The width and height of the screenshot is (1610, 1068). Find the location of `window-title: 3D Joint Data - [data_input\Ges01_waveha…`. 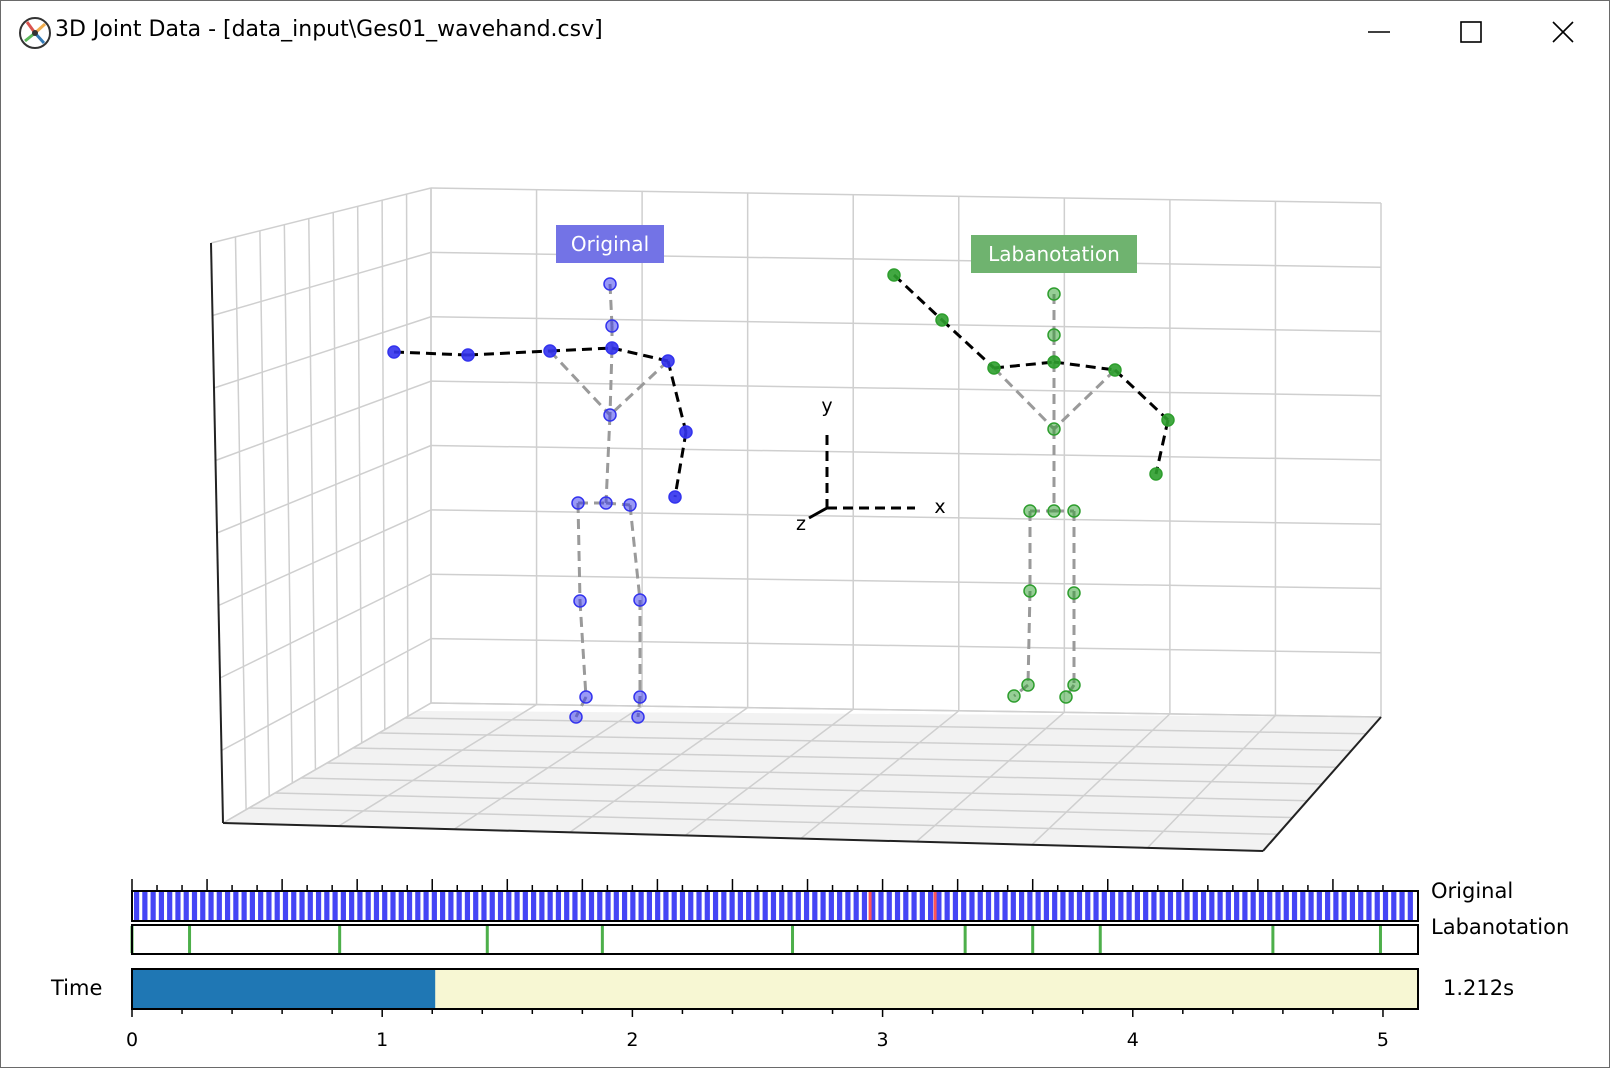

window-title: 3D Joint Data - [data_input\Ges01_waveha… is located at coordinates (329, 29).